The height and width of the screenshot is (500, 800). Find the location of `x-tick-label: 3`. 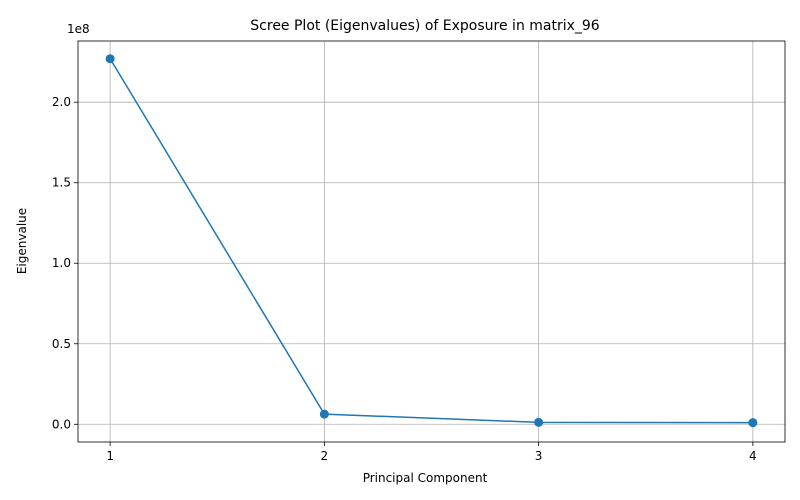

x-tick-label: 3 is located at coordinates (539, 456).